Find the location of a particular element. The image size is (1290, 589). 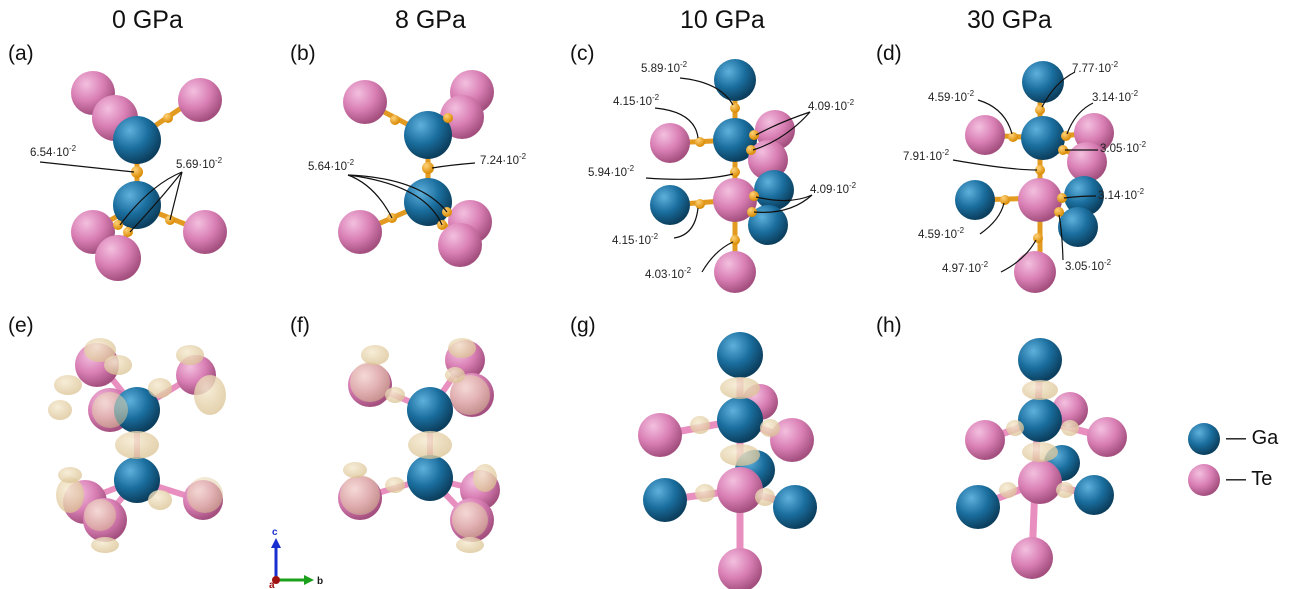

structure-g is located at coordinates (727, 460).